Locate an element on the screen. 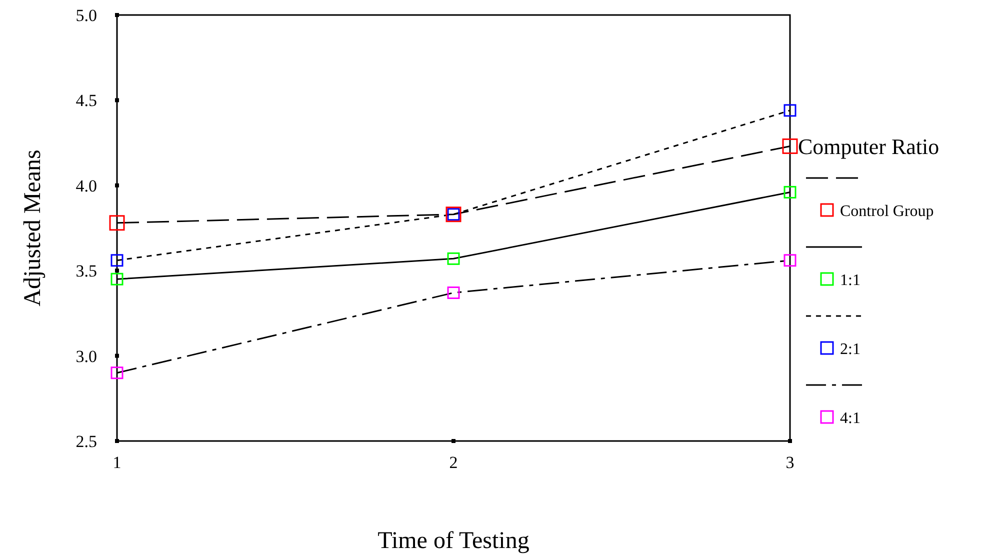  y-tick-label: 2.5 is located at coordinates (86, 441).